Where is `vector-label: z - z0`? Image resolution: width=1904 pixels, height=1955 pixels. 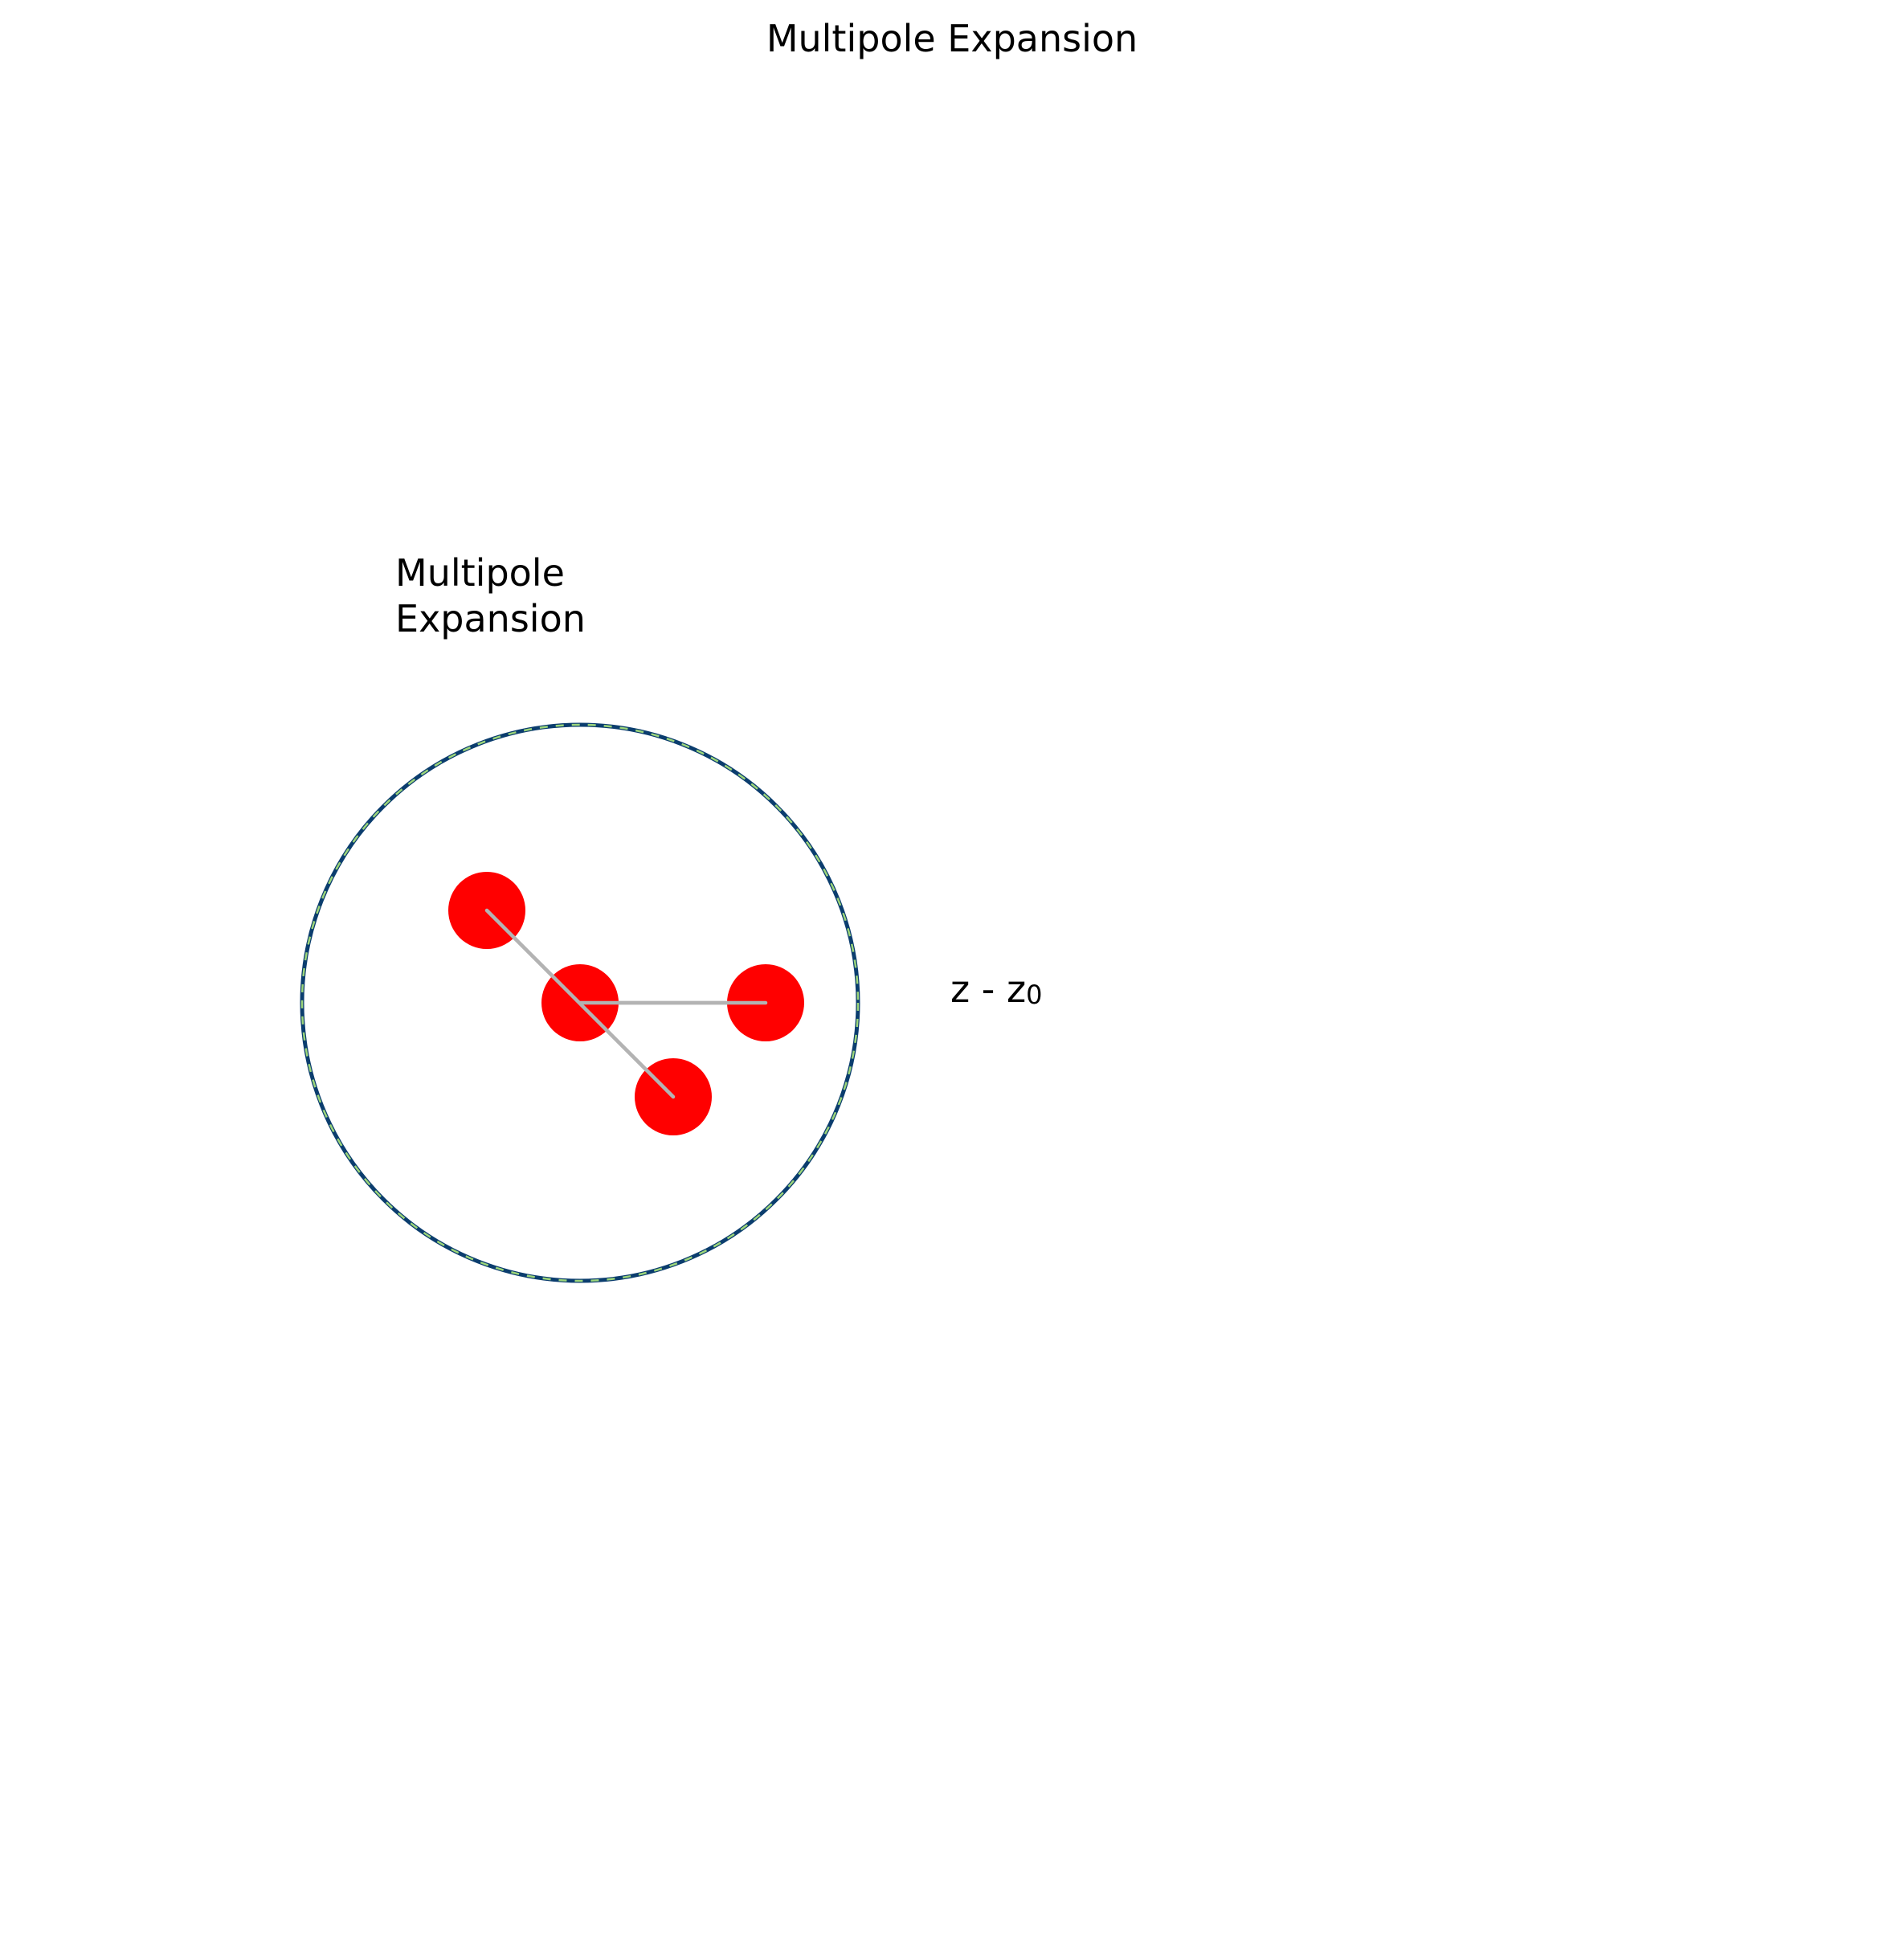 vector-label: z - z0 is located at coordinates (996, 989).